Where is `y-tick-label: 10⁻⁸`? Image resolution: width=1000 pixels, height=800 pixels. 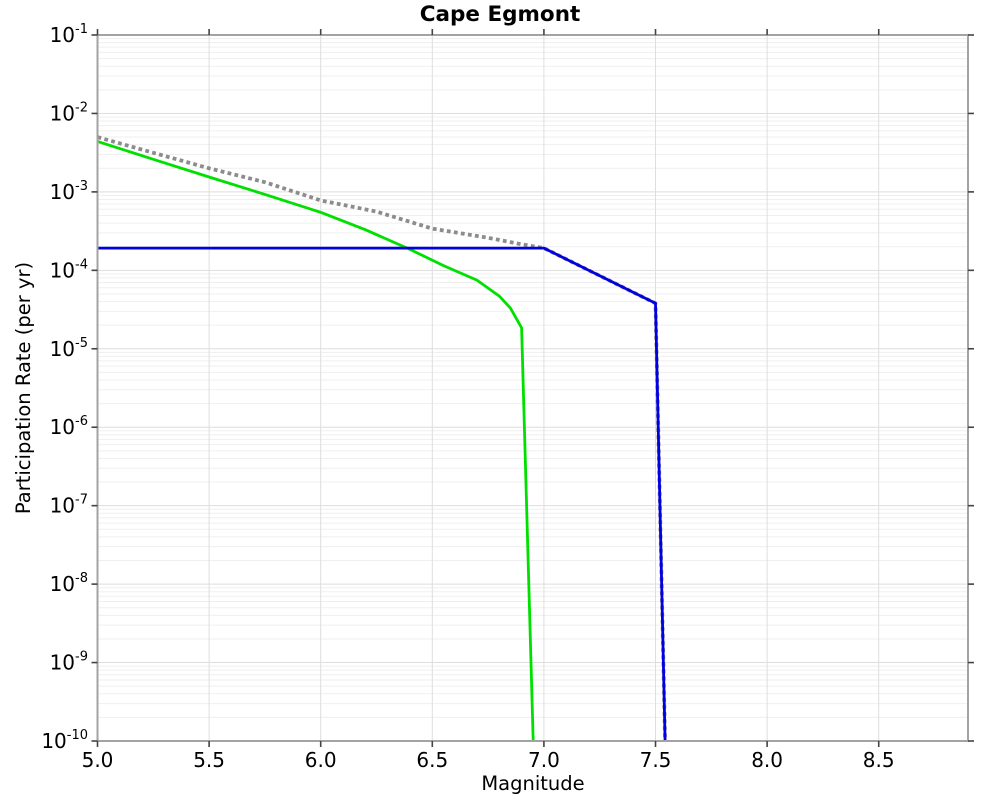
y-tick-label: 10⁻⁸ is located at coordinates (69, 583).